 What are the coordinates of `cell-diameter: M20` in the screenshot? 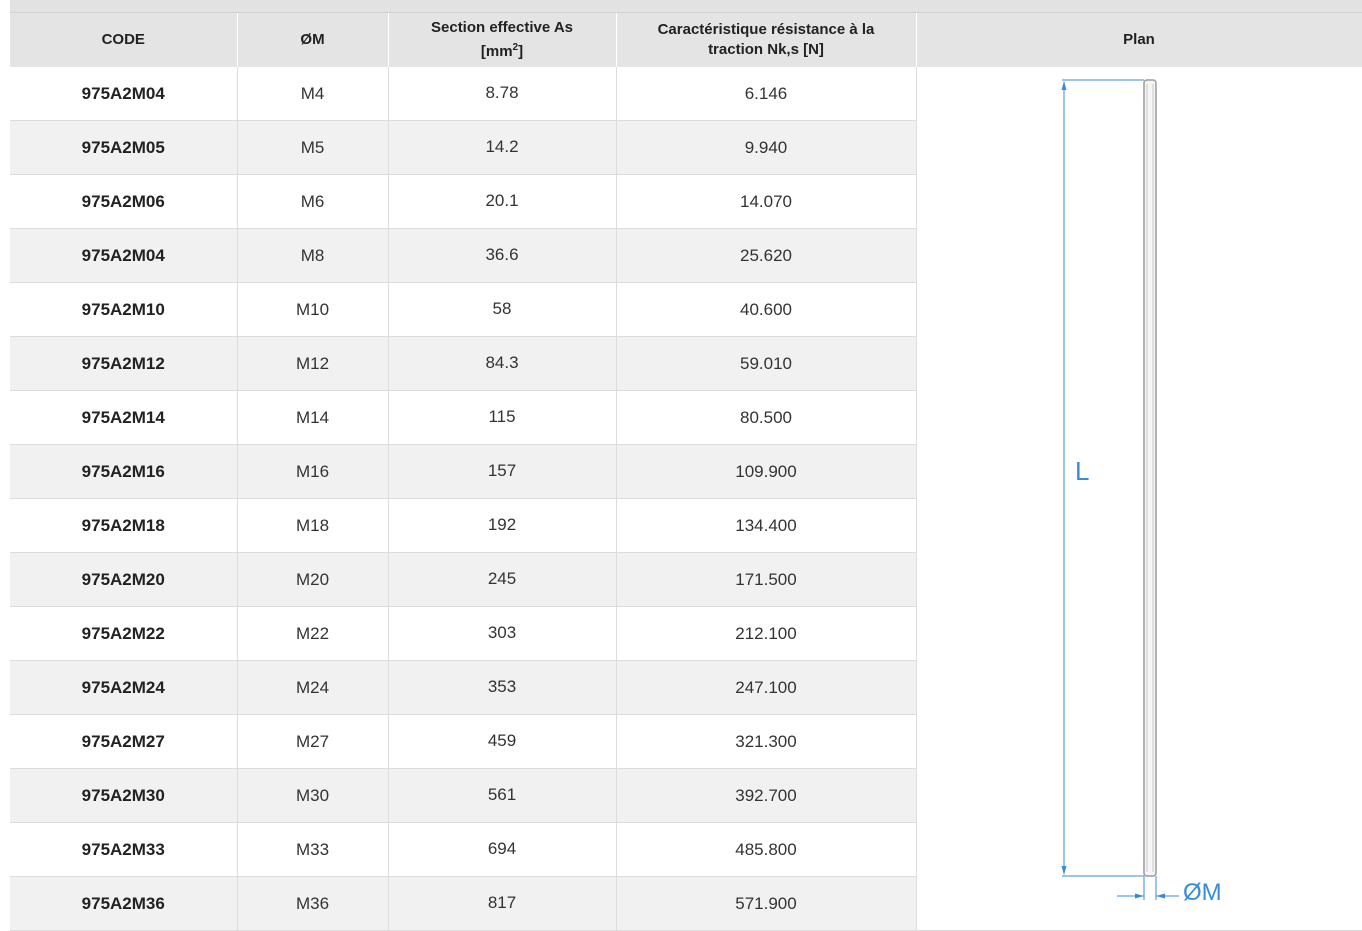 It's located at (312, 580).